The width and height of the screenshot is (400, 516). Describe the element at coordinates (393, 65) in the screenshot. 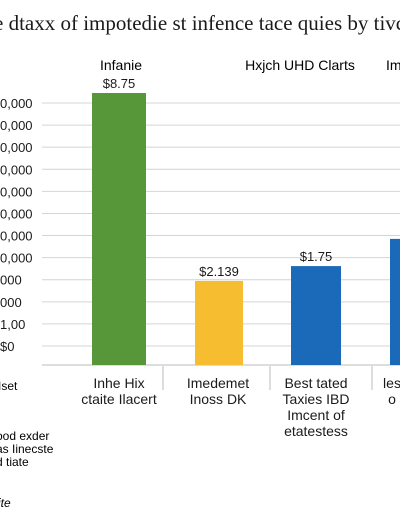

I see `series-header-3: Im to` at that location.